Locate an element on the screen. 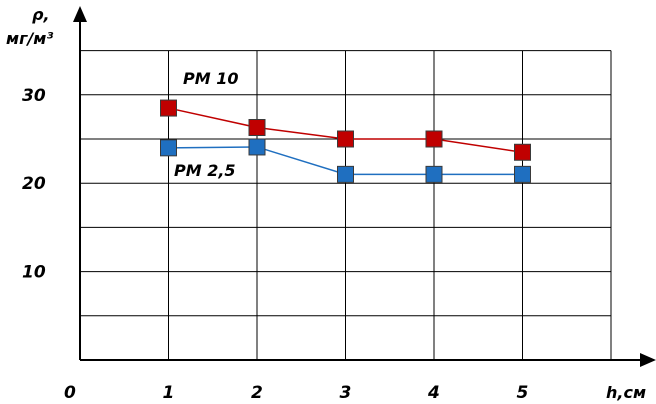  y-axis-title-line1: ρ, is located at coordinates (41, 14).